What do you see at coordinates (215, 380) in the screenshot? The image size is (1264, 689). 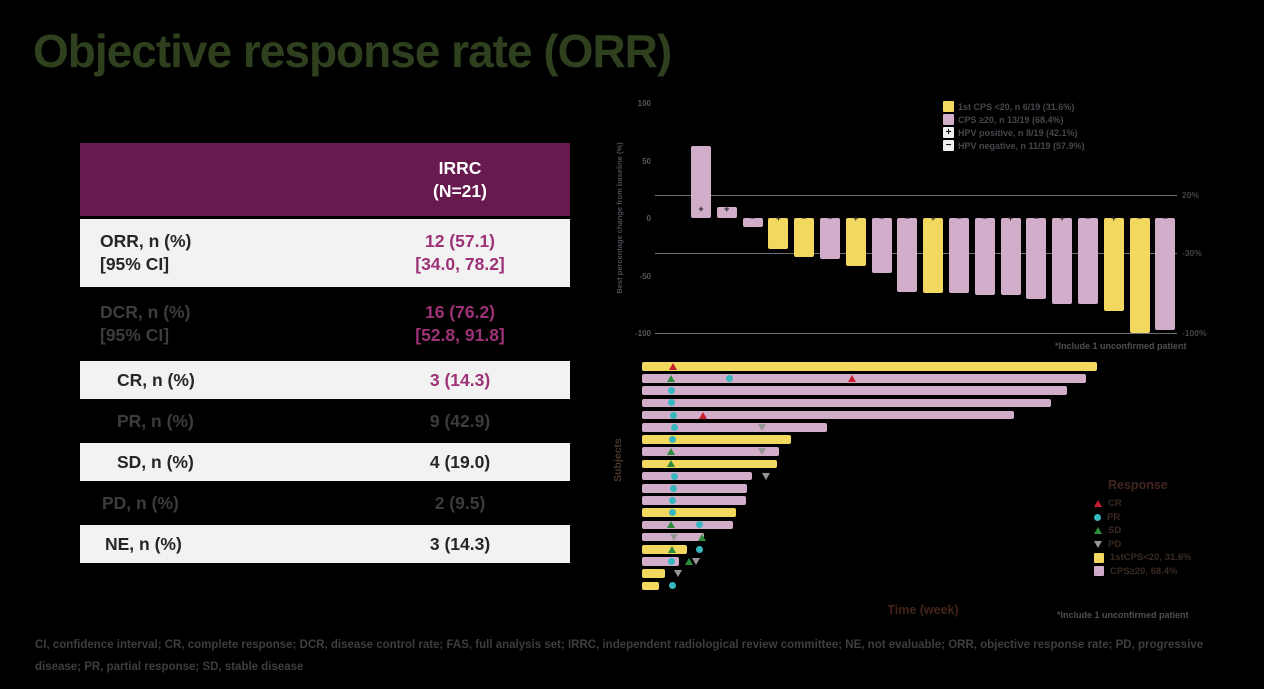 I see `row-label-cell: CR, n (%)` at bounding box center [215, 380].